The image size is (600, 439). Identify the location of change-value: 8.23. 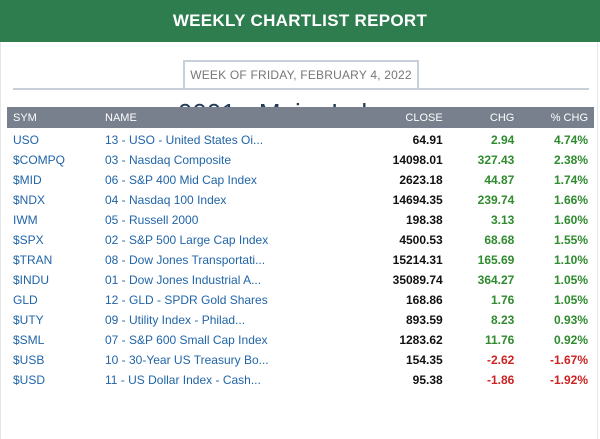
(503, 320).